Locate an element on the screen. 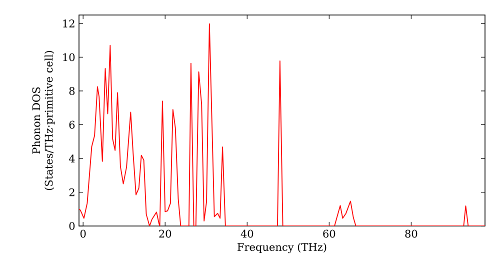  x-tick-label: 80 is located at coordinates (411, 234).